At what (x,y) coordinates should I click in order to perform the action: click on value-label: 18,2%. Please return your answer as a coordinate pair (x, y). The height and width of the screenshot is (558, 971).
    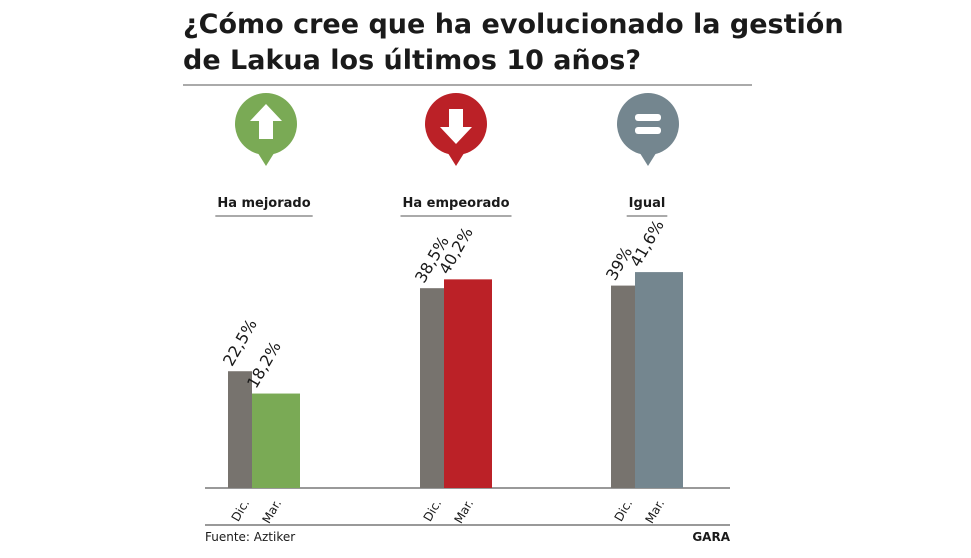
    Looking at the image, I should click on (264, 365).